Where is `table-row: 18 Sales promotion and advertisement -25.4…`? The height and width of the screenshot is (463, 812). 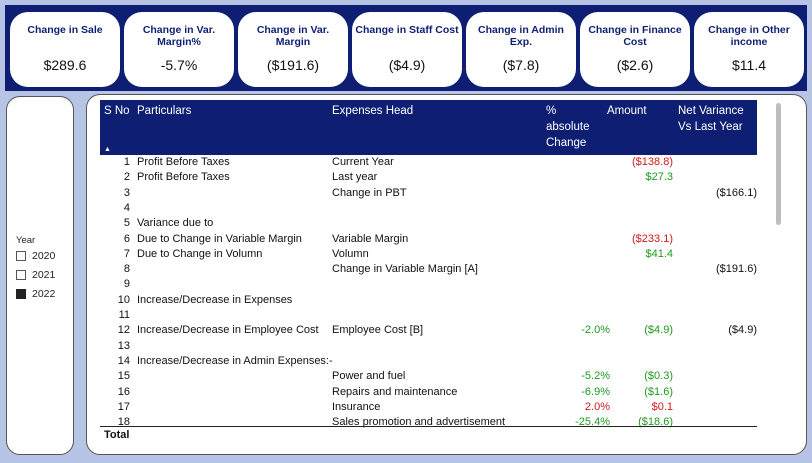
table-row: 18 Sales promotion and advertisement -25.4… is located at coordinates (428, 423).